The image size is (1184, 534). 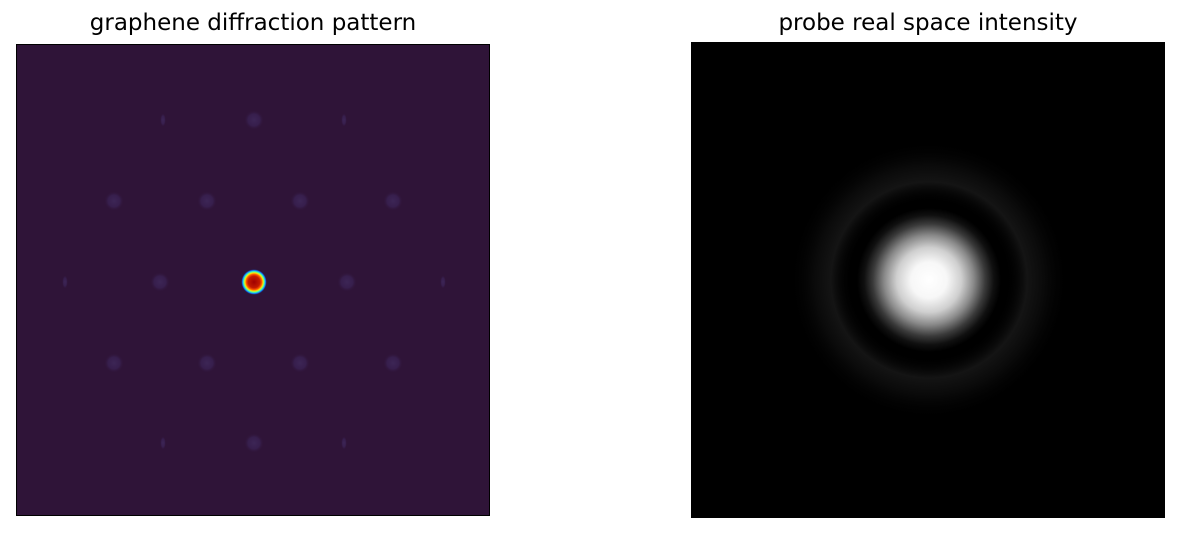 What do you see at coordinates (253, 23) in the screenshot?
I see `diffraction-pattern-title: graphene diffraction pattern` at bounding box center [253, 23].